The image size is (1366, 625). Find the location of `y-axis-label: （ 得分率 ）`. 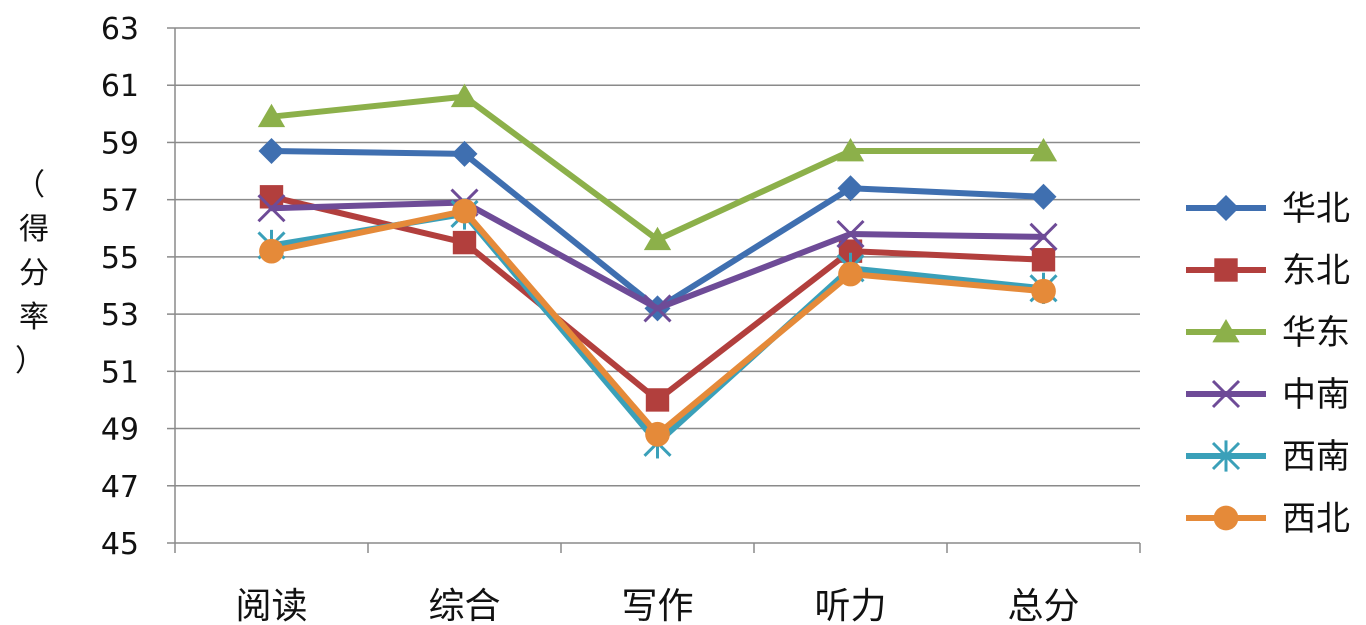

y-axis-label: （ 得分率 ） is located at coordinates (32, 273).